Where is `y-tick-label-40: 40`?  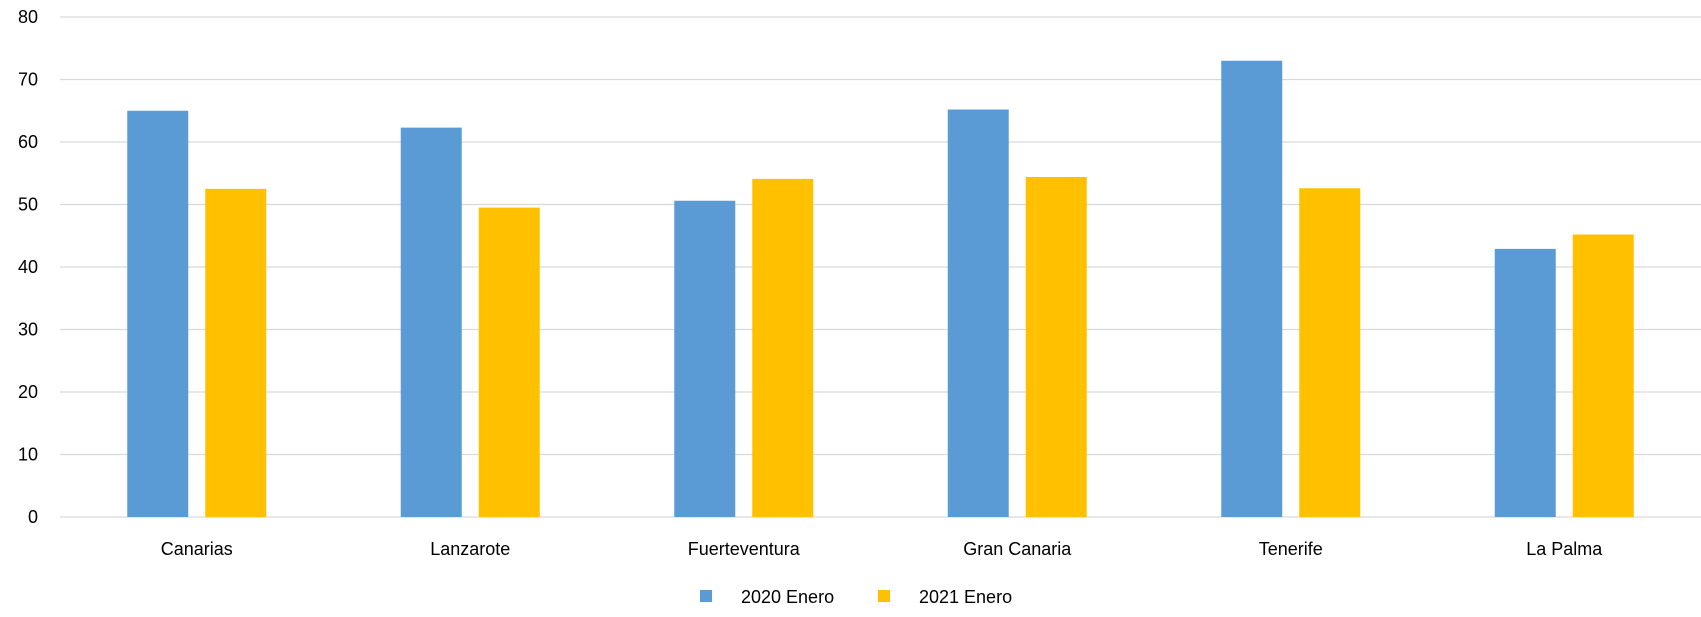 y-tick-label-40: 40 is located at coordinates (28, 267).